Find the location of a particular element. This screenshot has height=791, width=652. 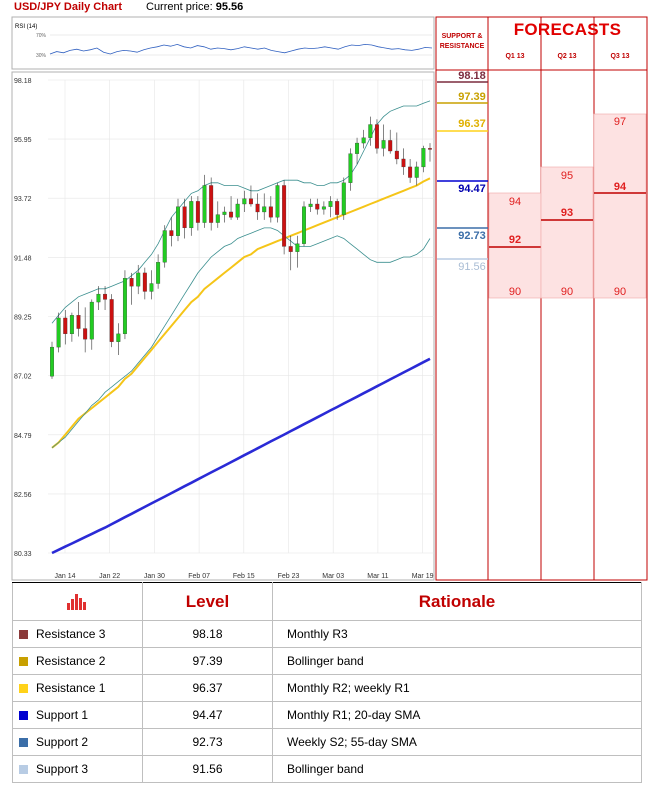

forecast-column-q3 is located at coordinates (620, 298).